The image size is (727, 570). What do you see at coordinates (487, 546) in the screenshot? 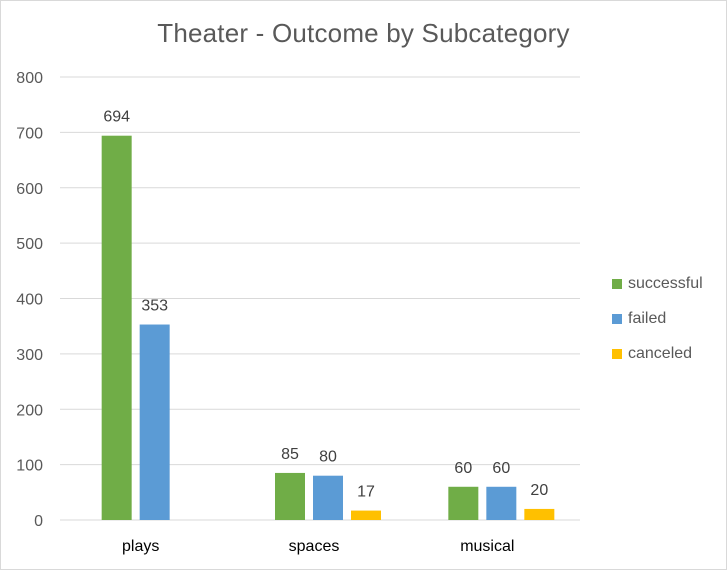
I see `x-tick-label-musical: musical` at bounding box center [487, 546].